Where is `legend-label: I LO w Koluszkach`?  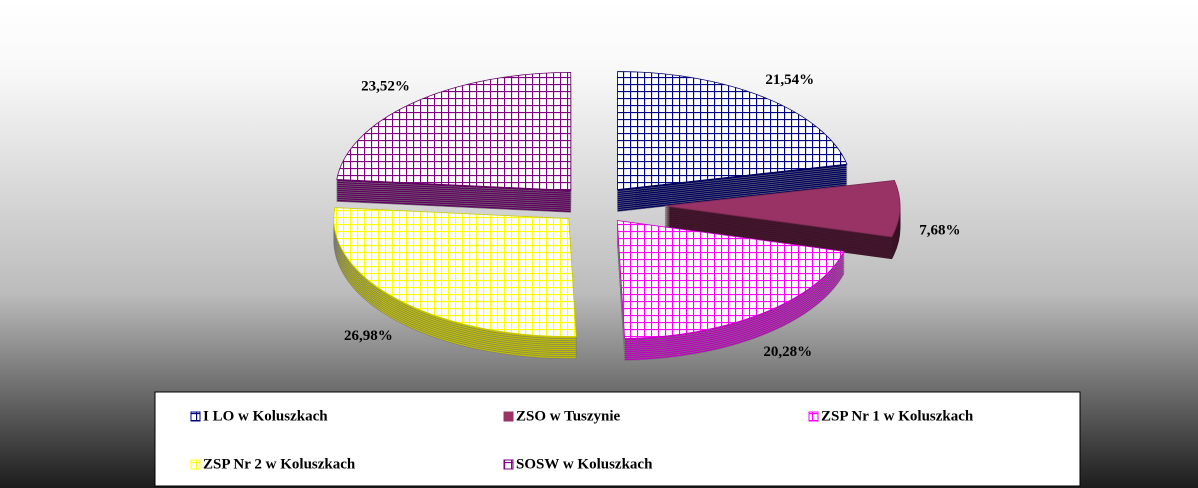
legend-label: I LO w Koluszkach is located at coordinates (265, 416).